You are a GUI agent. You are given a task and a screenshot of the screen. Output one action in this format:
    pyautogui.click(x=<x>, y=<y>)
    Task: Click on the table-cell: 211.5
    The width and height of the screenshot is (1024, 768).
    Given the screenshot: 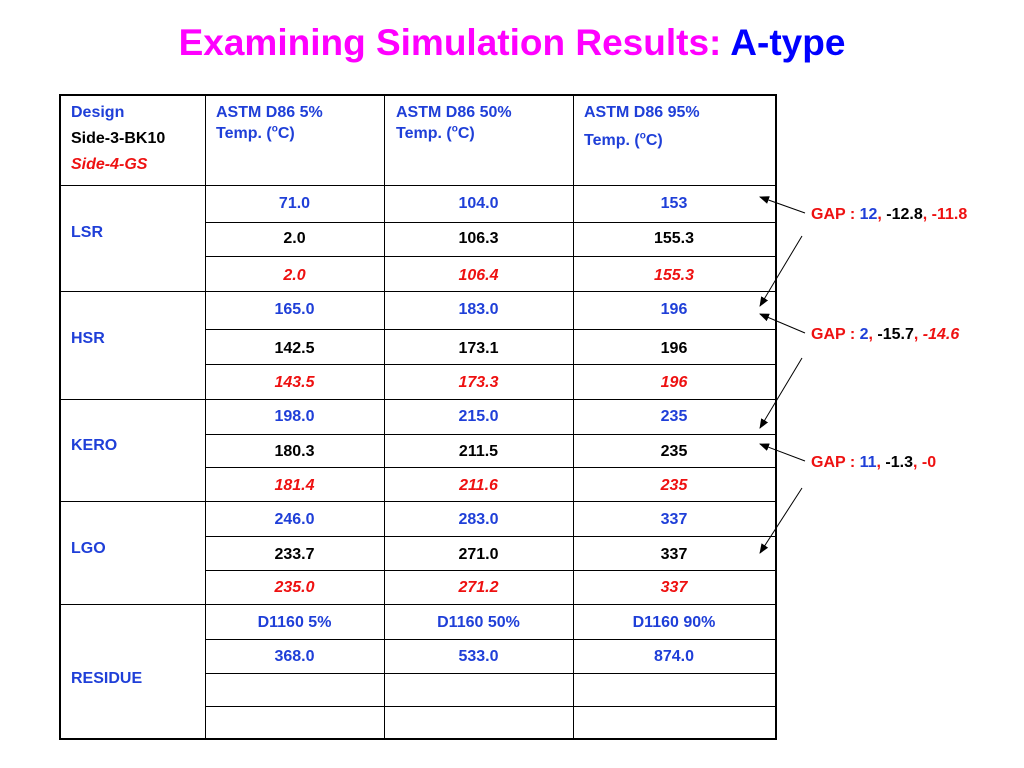 What is the action you would take?
    pyautogui.click(x=478, y=451)
    